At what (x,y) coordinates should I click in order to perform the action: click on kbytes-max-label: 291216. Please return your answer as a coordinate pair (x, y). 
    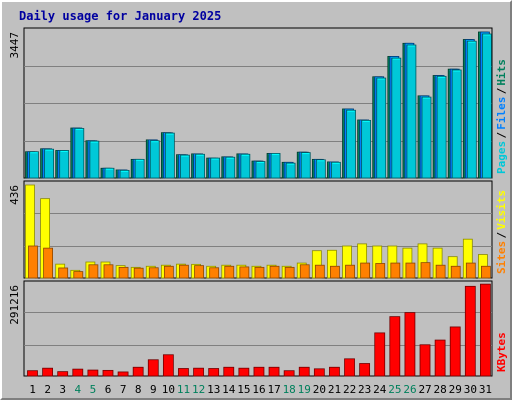
    Looking at the image, I should click on (14, 305).